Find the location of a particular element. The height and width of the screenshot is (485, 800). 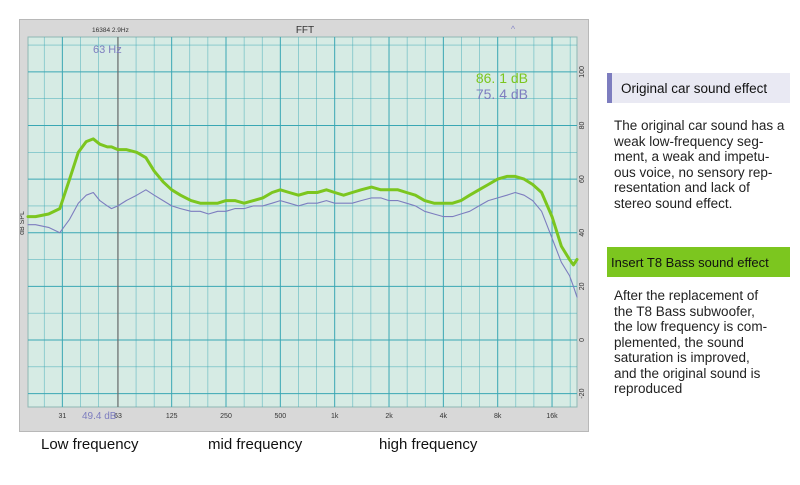

x-tick-label: 31 is located at coordinates (62, 416).